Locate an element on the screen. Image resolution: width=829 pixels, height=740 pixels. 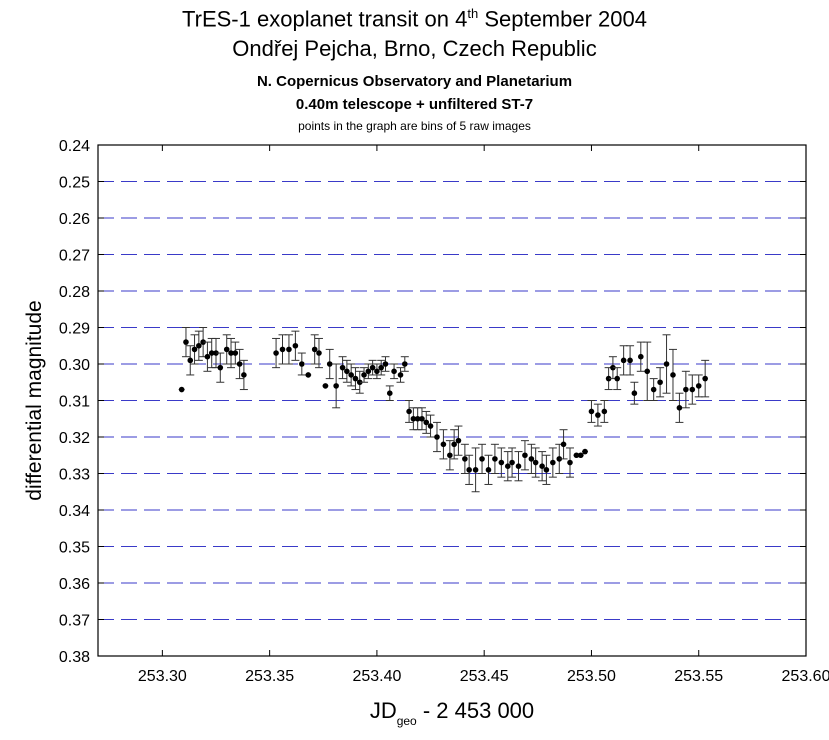
title-superscript: th is located at coordinates (473, 13).